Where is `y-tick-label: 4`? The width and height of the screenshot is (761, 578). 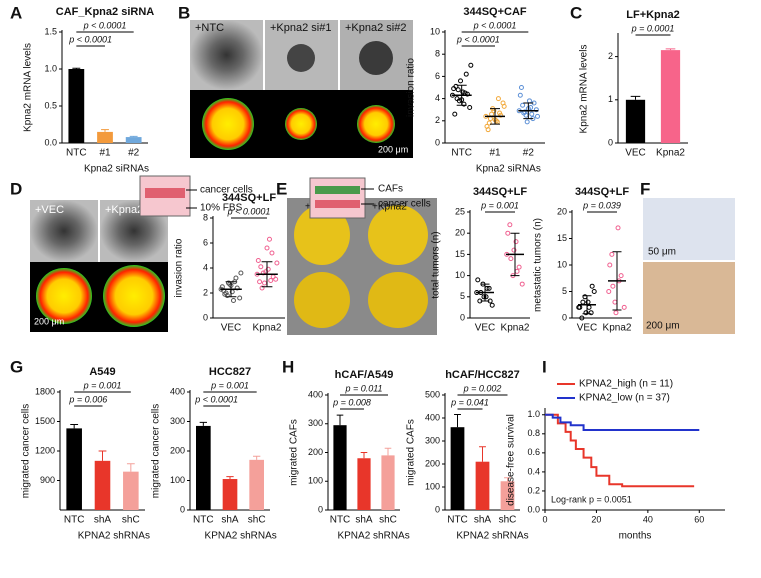 y-tick-label: 4 is located at coordinates (437, 98).